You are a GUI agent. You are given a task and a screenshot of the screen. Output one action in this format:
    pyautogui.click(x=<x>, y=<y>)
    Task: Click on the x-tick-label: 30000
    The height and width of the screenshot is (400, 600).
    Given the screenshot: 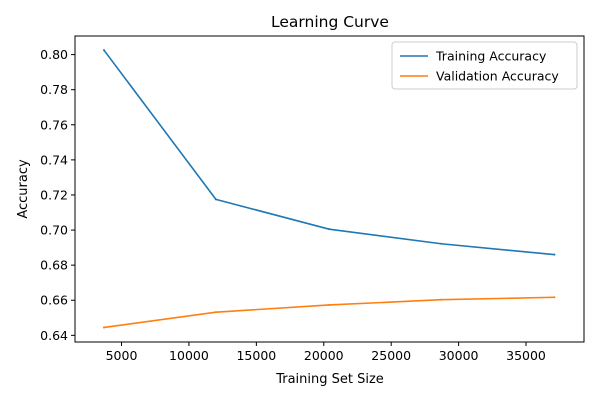 What is the action you would take?
    pyautogui.click(x=459, y=355)
    